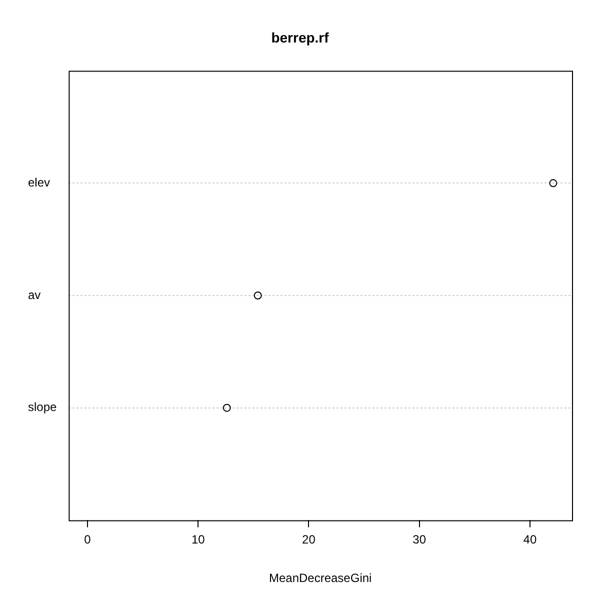 This screenshot has width=600, height=600. What do you see at coordinates (198, 539) in the screenshot?
I see `x-tick-label: 10` at bounding box center [198, 539].